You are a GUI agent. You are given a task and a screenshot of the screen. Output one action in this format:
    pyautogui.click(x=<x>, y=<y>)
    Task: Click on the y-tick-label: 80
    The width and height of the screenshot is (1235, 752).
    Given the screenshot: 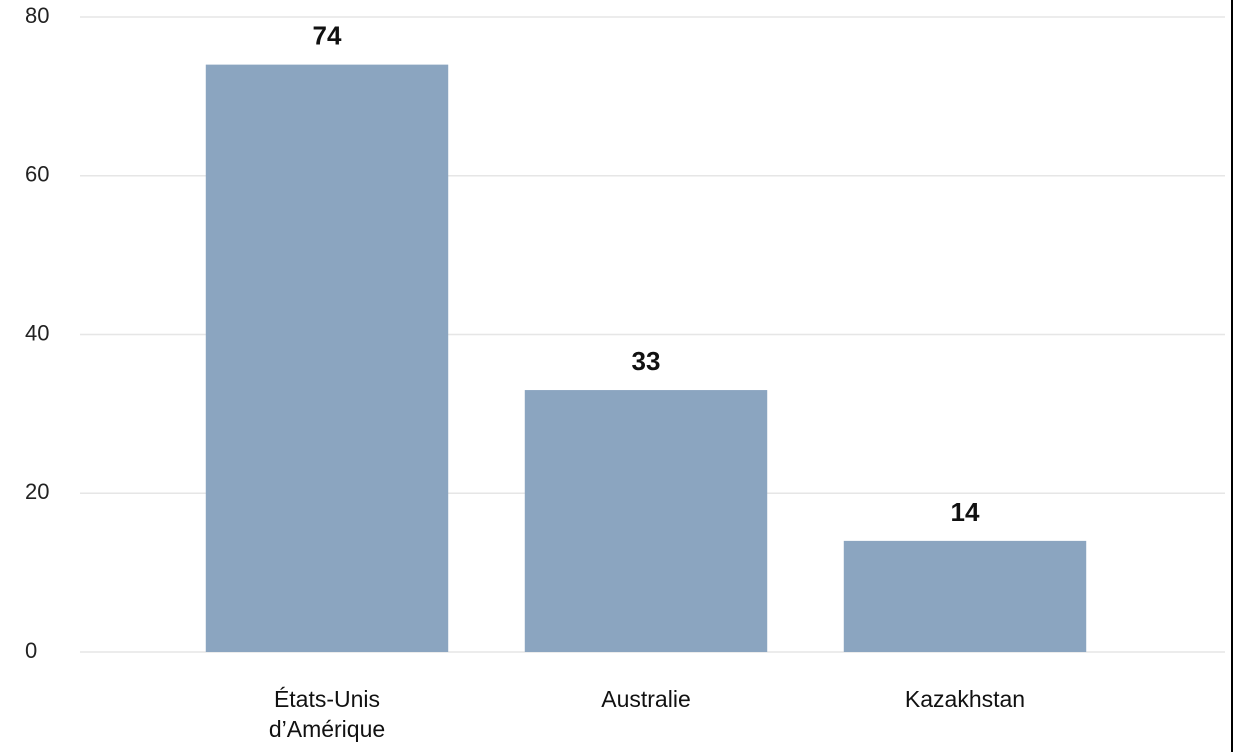 What is the action you would take?
    pyautogui.click(x=37, y=15)
    